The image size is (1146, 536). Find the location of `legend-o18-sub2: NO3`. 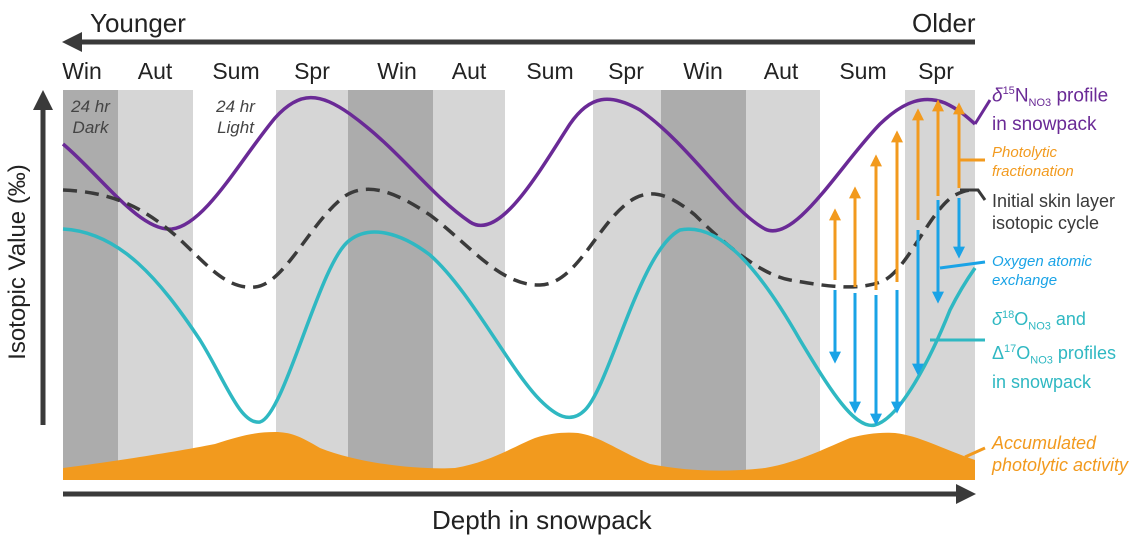

legend-o18-sub2: NO3 is located at coordinates (1041, 360).